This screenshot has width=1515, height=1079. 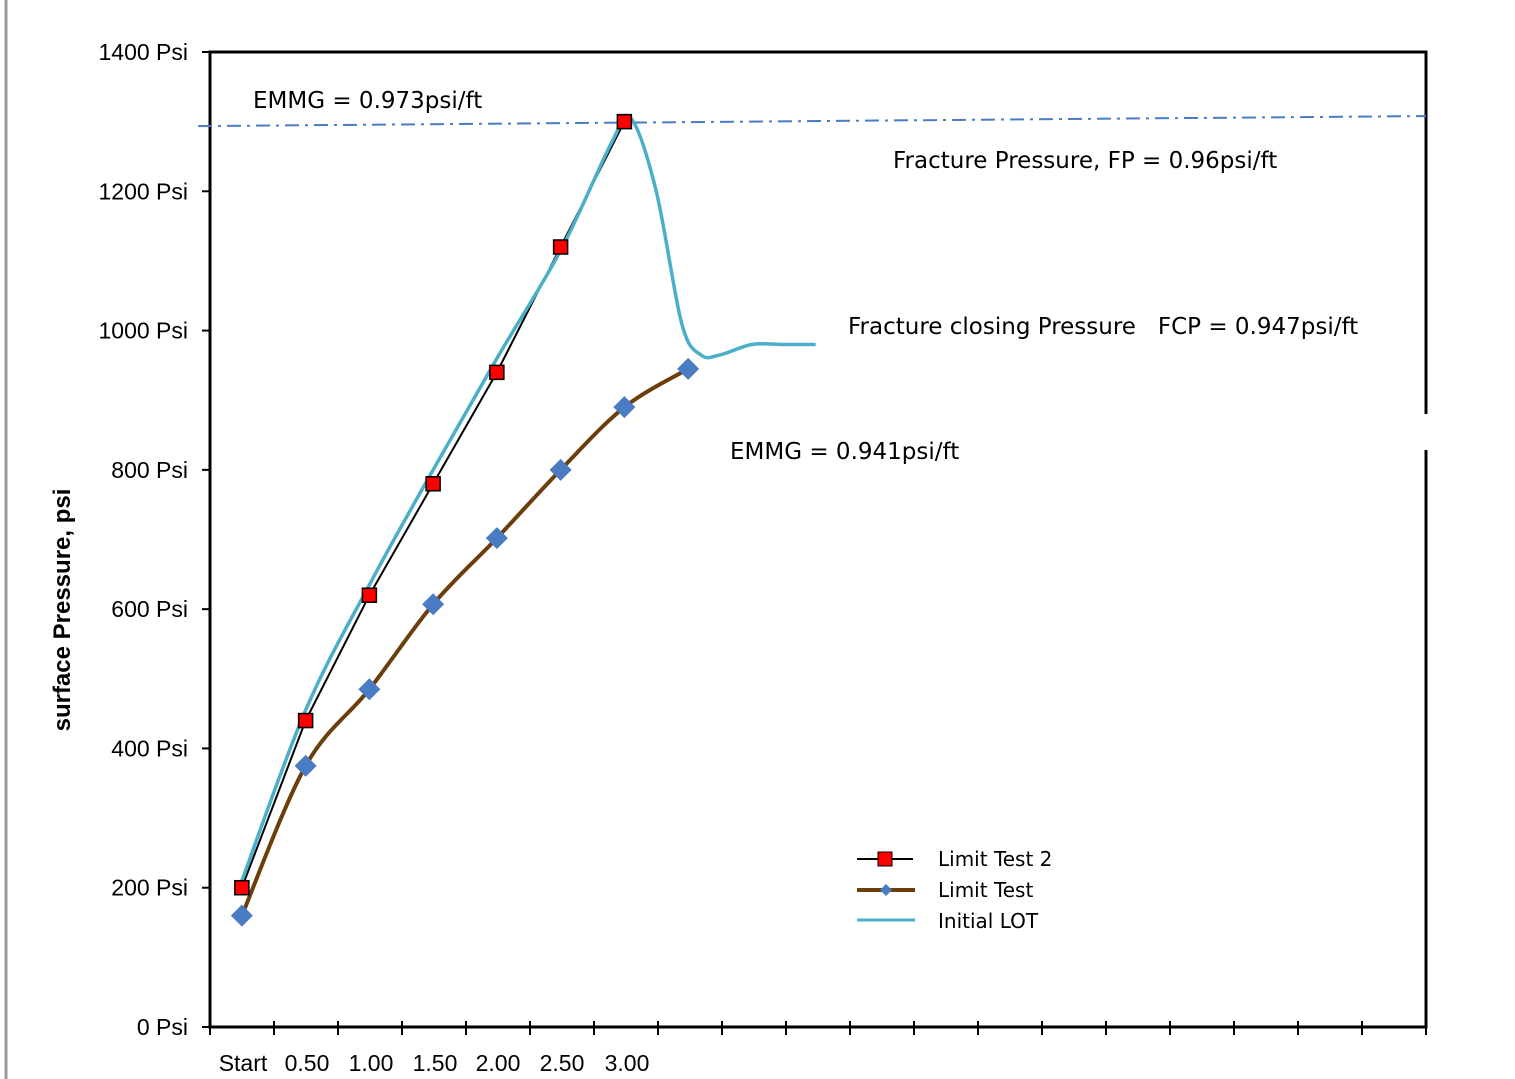 I want to click on y-tick-label: 1200 Psi, so click(x=143, y=191).